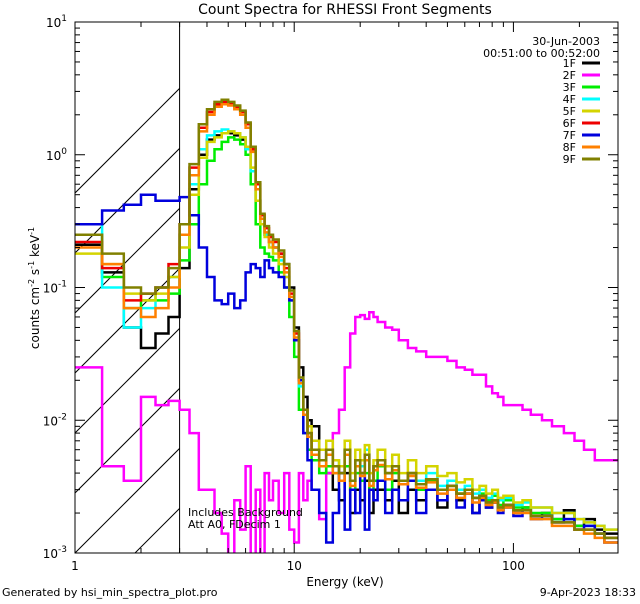 The width and height of the screenshot is (640, 604). What do you see at coordinates (569, 87) in the screenshot?
I see `legend-label-3F: 3F` at bounding box center [569, 87].